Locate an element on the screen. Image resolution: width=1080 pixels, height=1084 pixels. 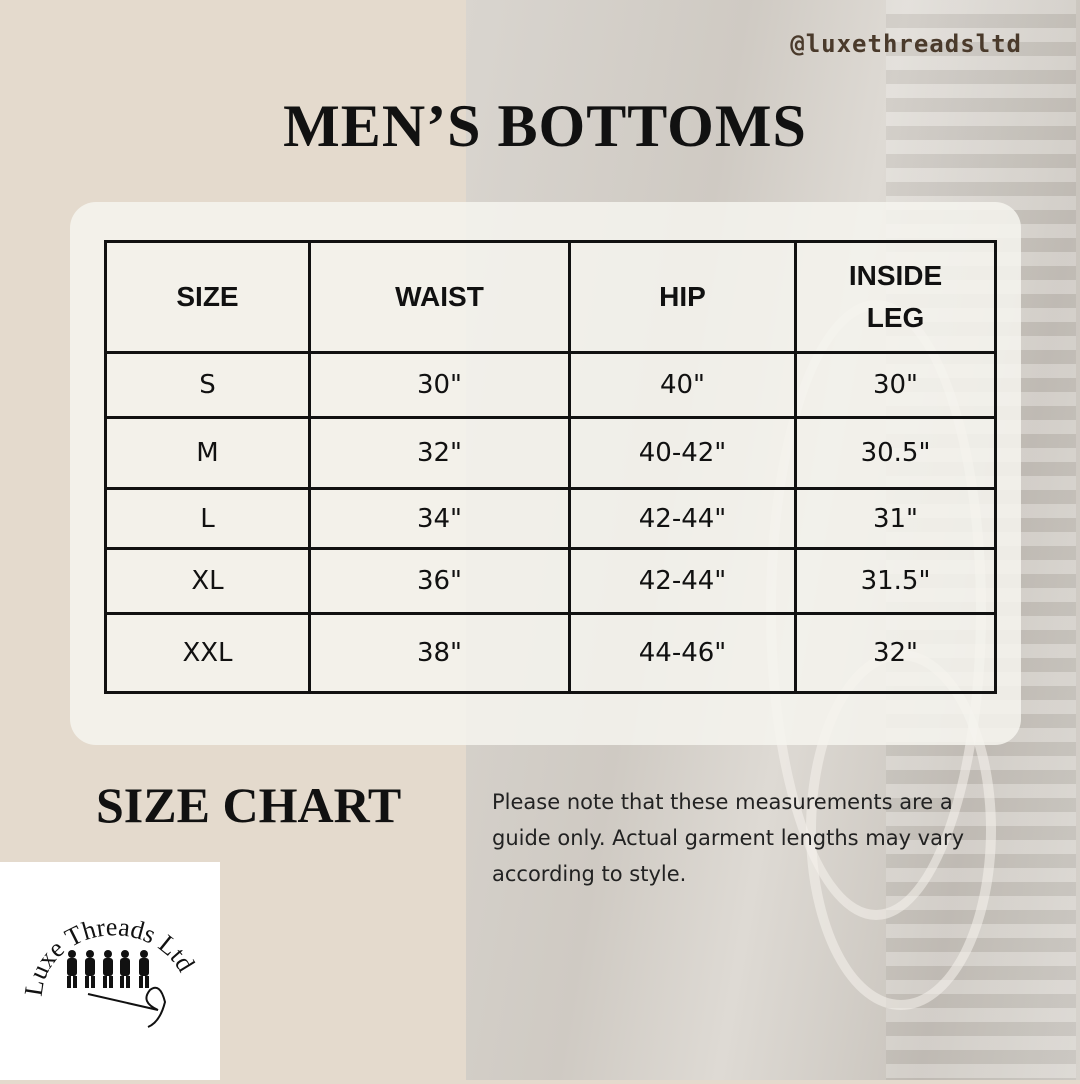
header-hip: HIP is located at coordinates (682, 297).